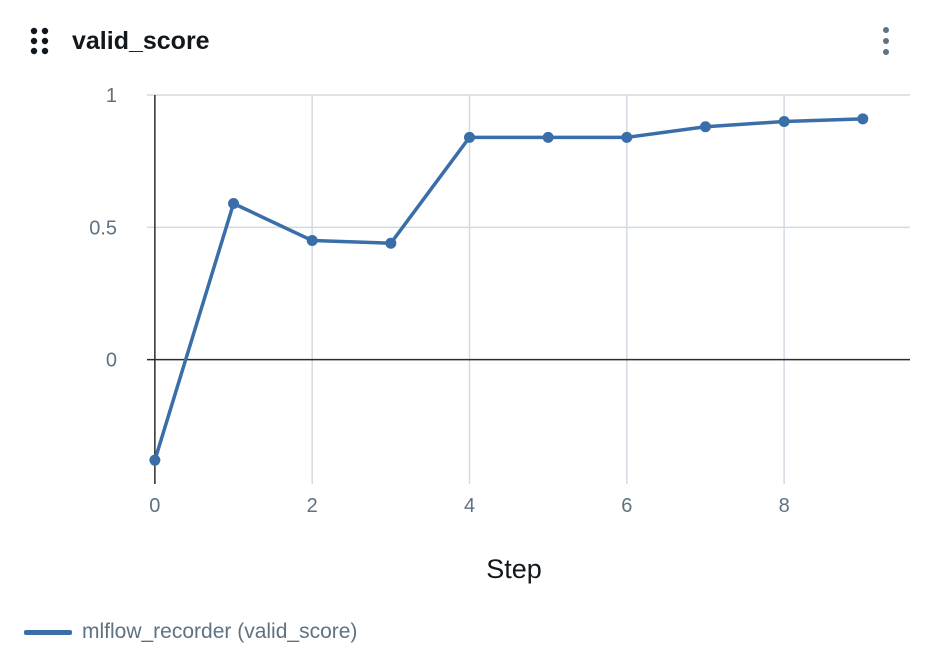 This screenshot has width=936, height=660. I want to click on kebab-menu-icon, so click(886, 41).